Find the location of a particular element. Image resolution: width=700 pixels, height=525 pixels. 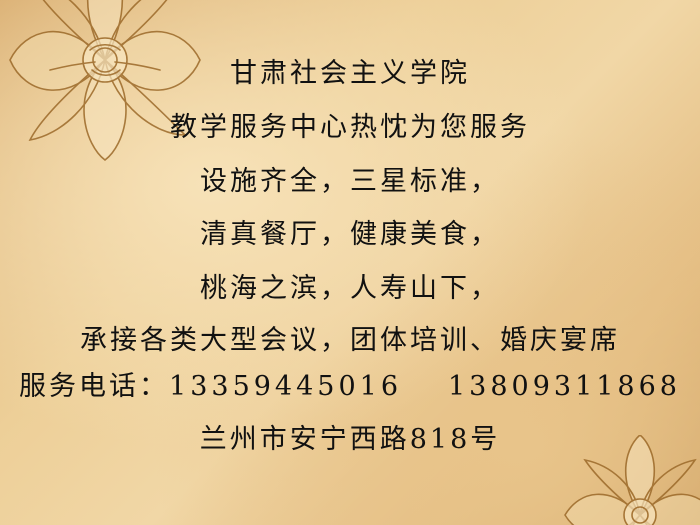

flower-bottom-right-icon is located at coordinates (632, 480).